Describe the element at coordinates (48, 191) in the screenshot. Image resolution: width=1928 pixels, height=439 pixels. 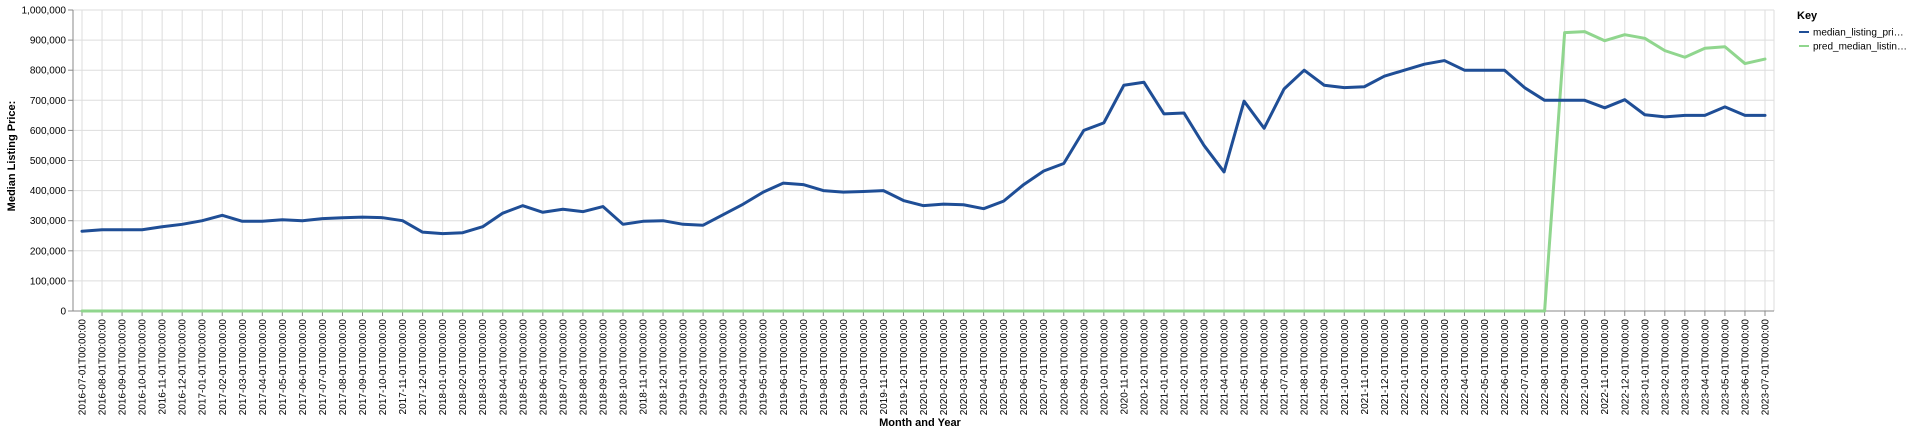
I see `y-tick-label: 400,000` at that location.